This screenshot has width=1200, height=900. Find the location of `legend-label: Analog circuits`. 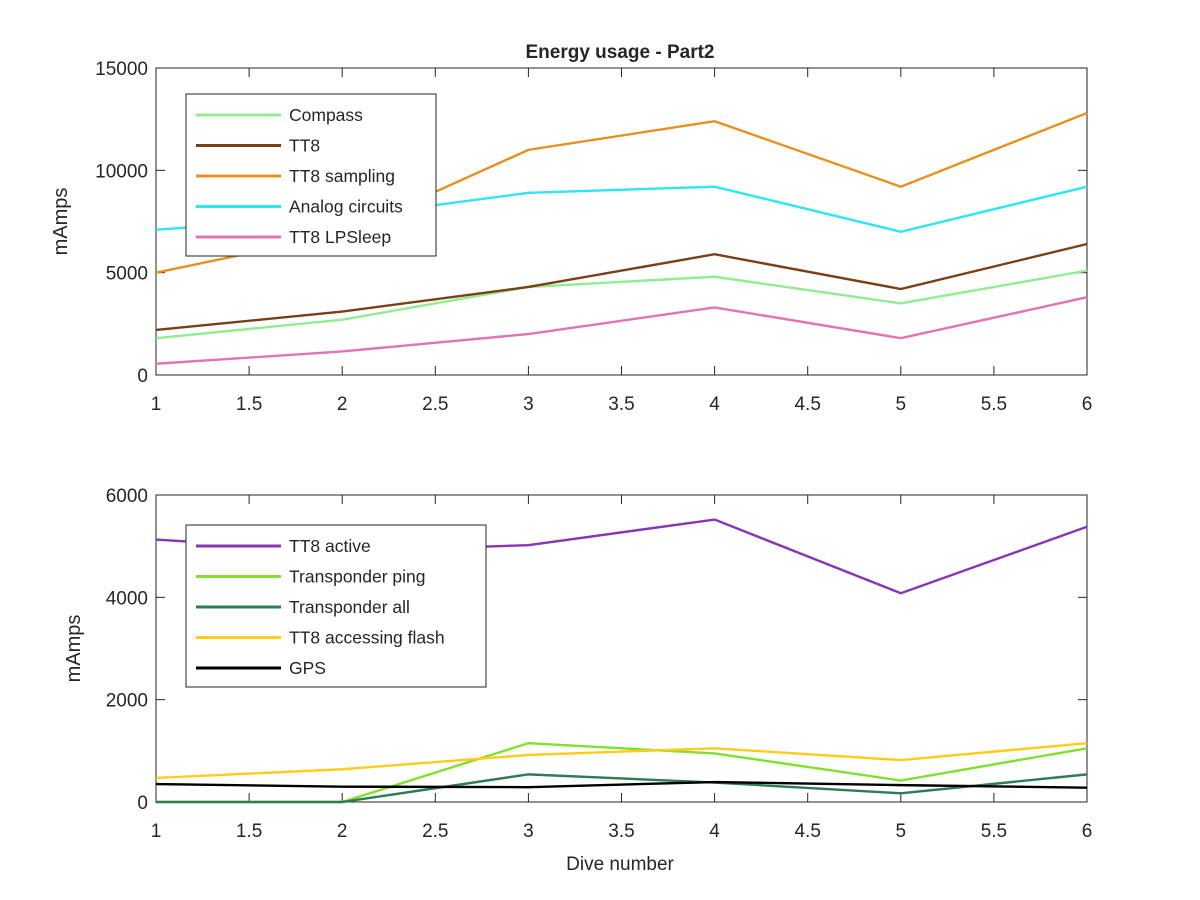

legend-label: Analog circuits is located at coordinates (346, 207).